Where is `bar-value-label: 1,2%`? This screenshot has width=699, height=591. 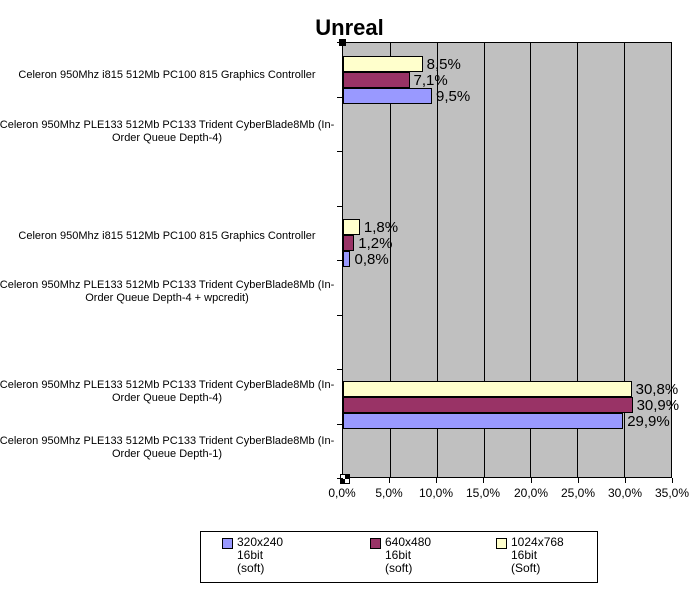
bar-value-label: 1,2% is located at coordinates (375, 243).